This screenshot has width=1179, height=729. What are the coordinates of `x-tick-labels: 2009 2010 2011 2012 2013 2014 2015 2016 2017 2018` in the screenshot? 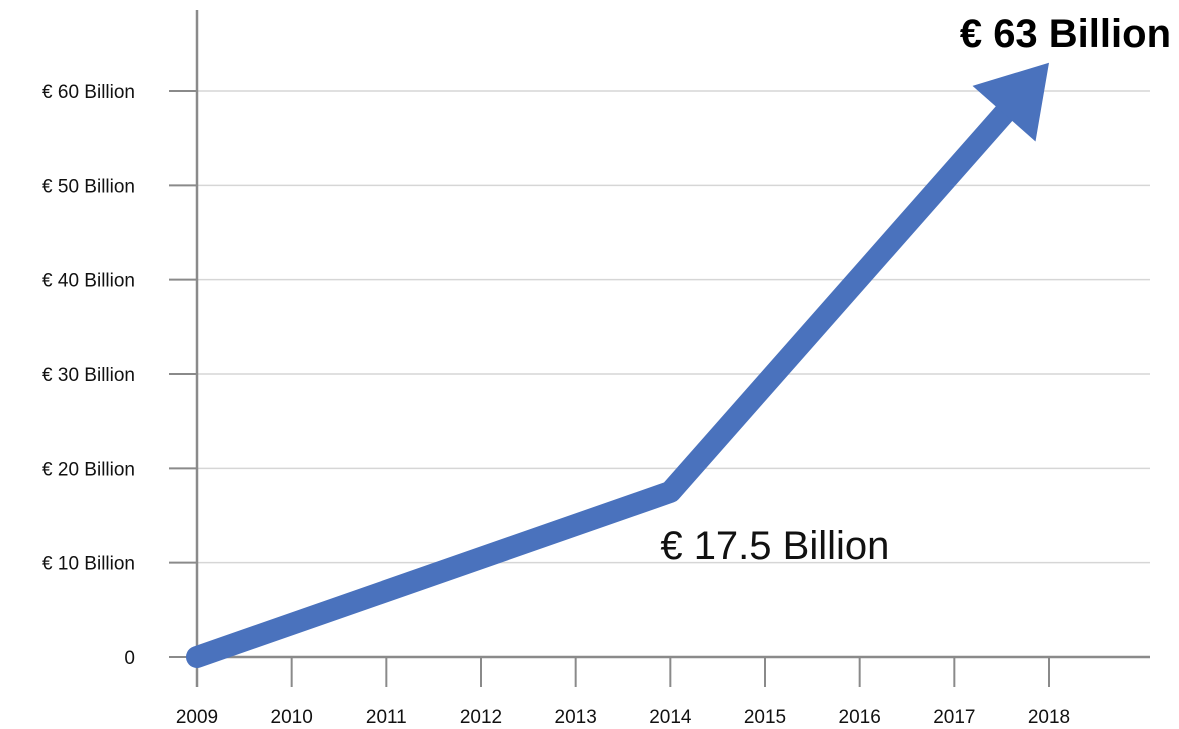 It's located at (623, 692).